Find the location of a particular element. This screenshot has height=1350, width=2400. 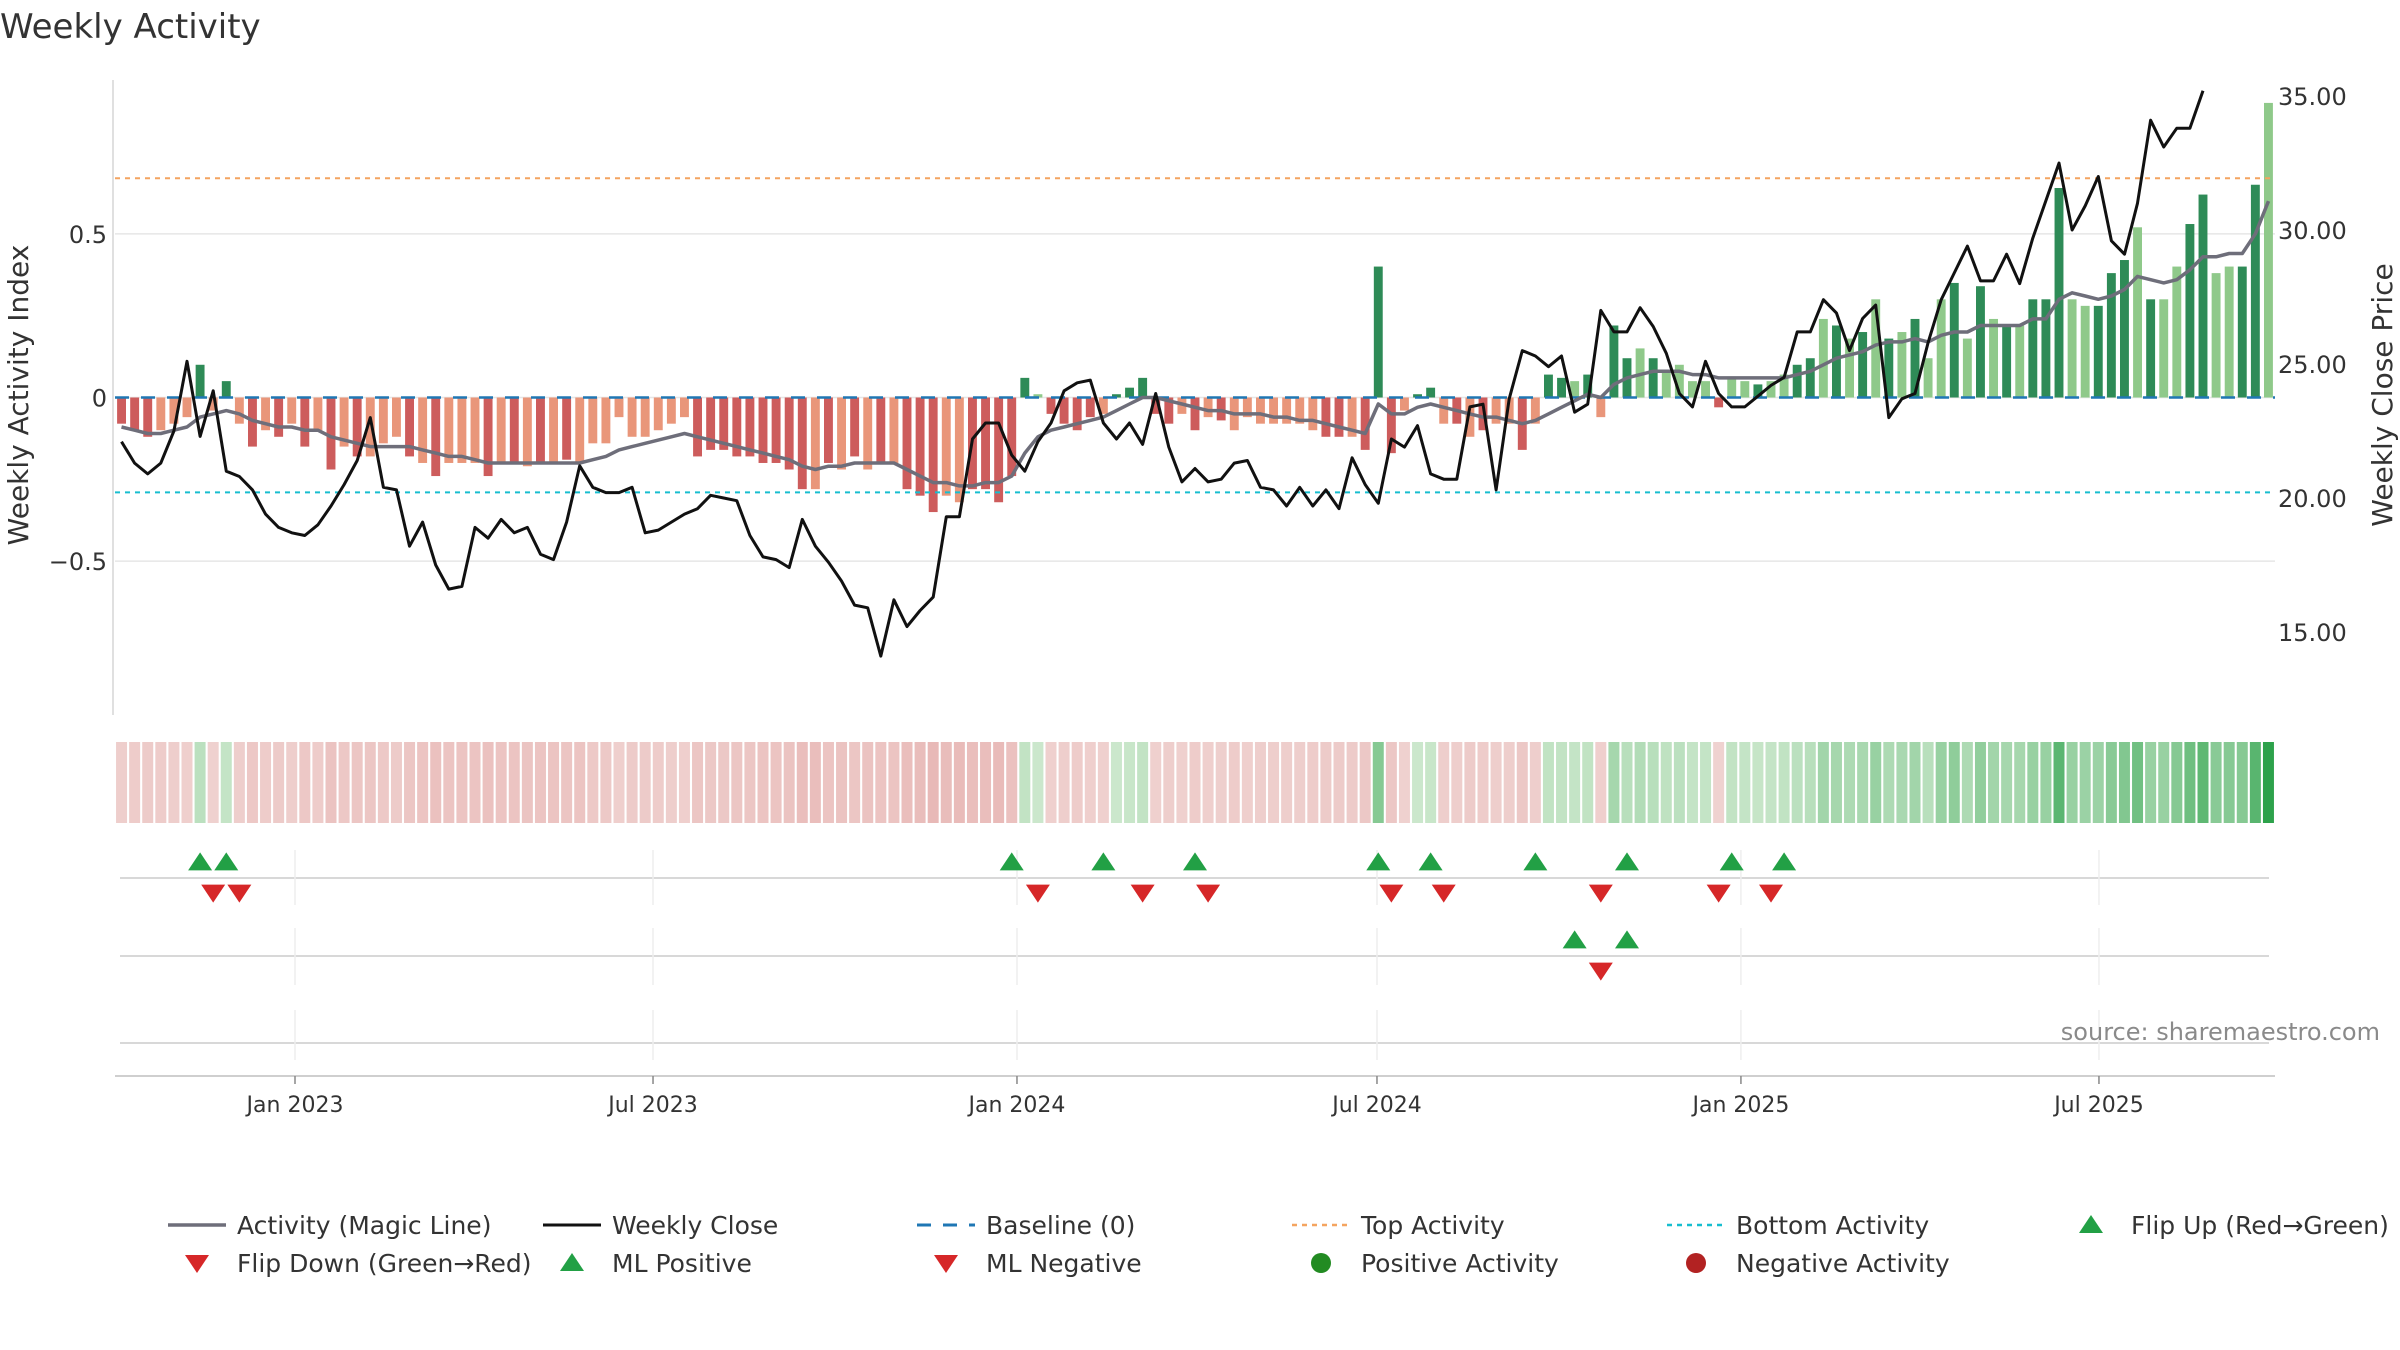

y-tick-label: 0.5 is located at coordinates (88, 235).